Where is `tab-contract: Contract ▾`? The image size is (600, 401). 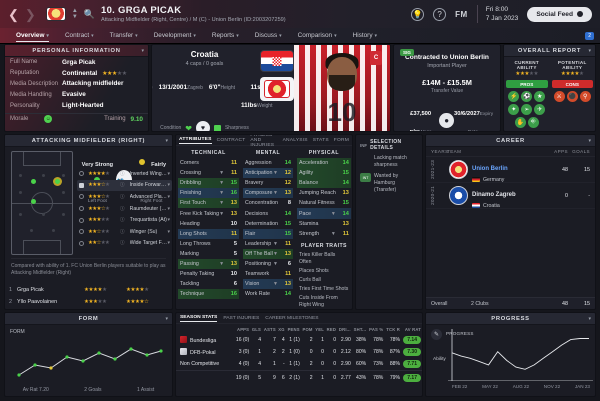
tab-contract: Contract ▾ is located at coordinates (79, 35).